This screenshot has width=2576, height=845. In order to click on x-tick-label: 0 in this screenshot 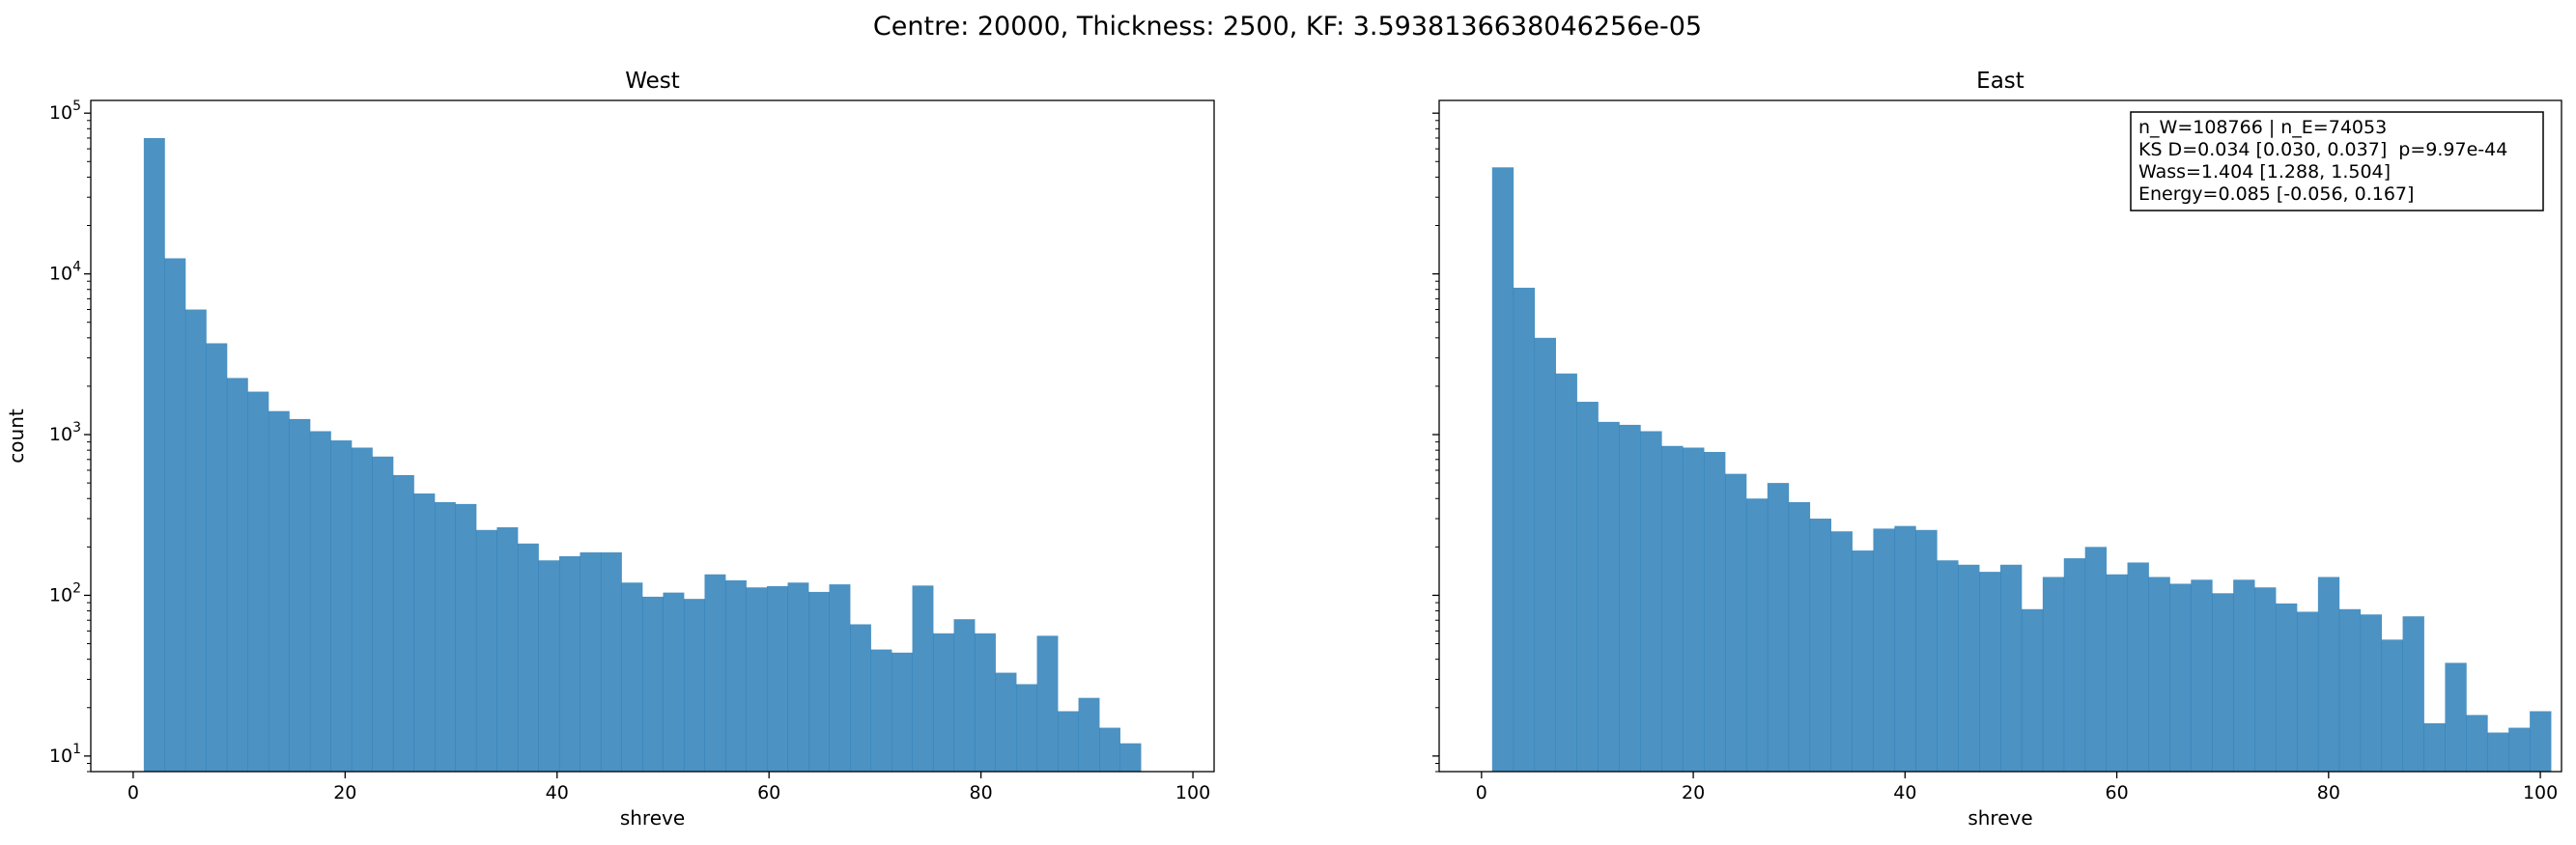, I will do `click(1481, 792)`.